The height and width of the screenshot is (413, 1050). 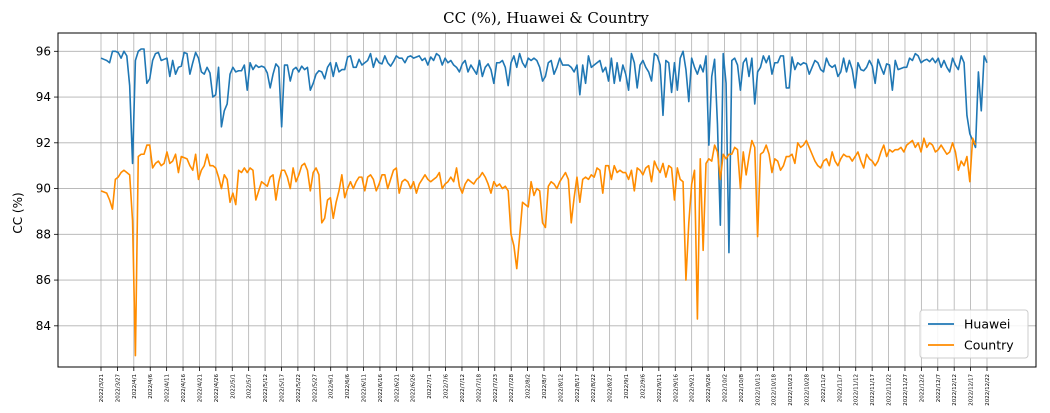 What do you see at coordinates (922, 388) in the screenshot?
I see `x-tick-label: 2022/12/2` at bounding box center [922, 388].